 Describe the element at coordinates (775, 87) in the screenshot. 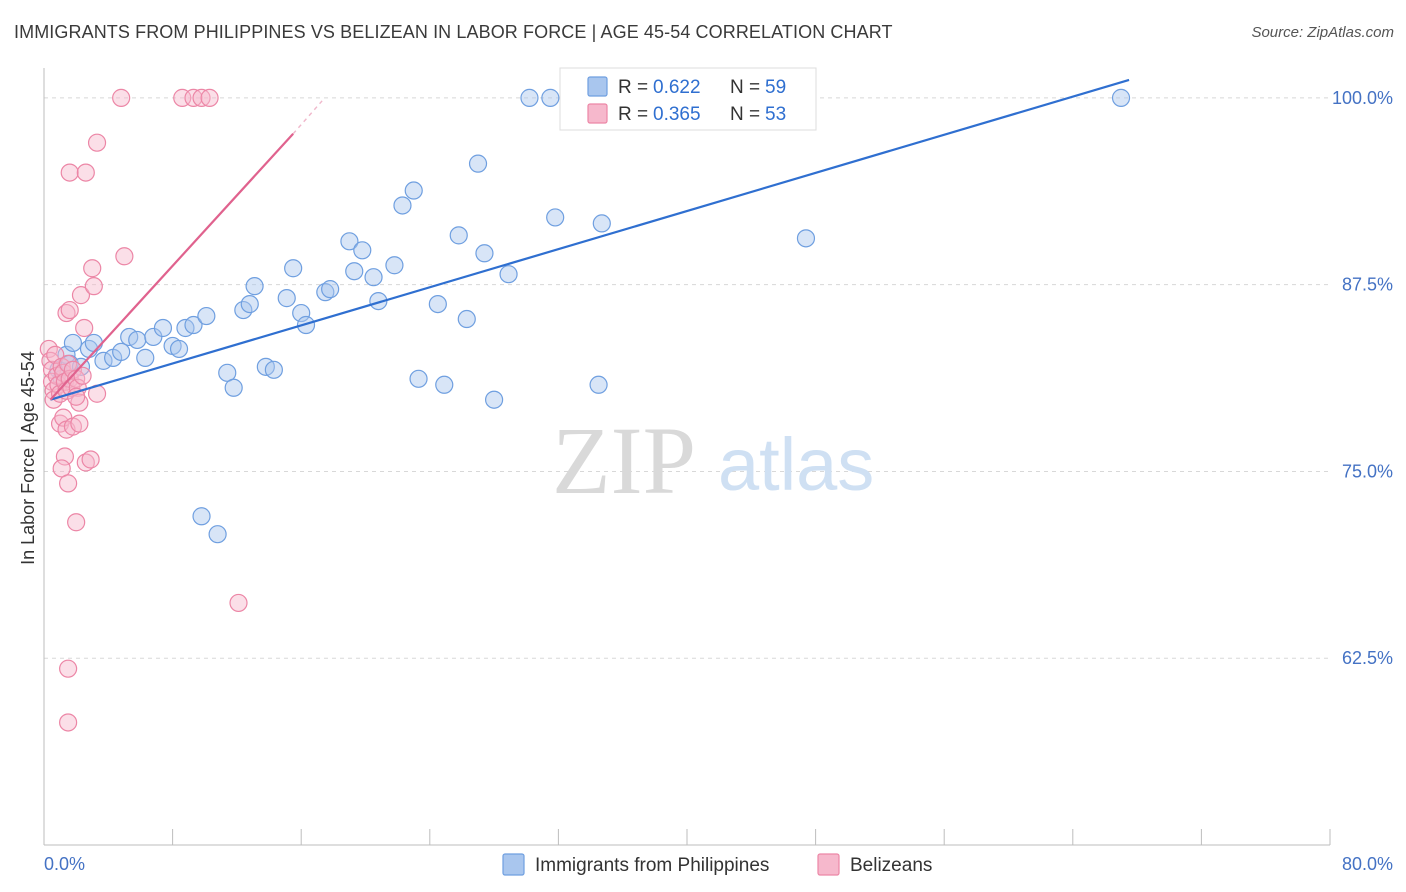

I see `legend-n-value-blue: 59` at that location.